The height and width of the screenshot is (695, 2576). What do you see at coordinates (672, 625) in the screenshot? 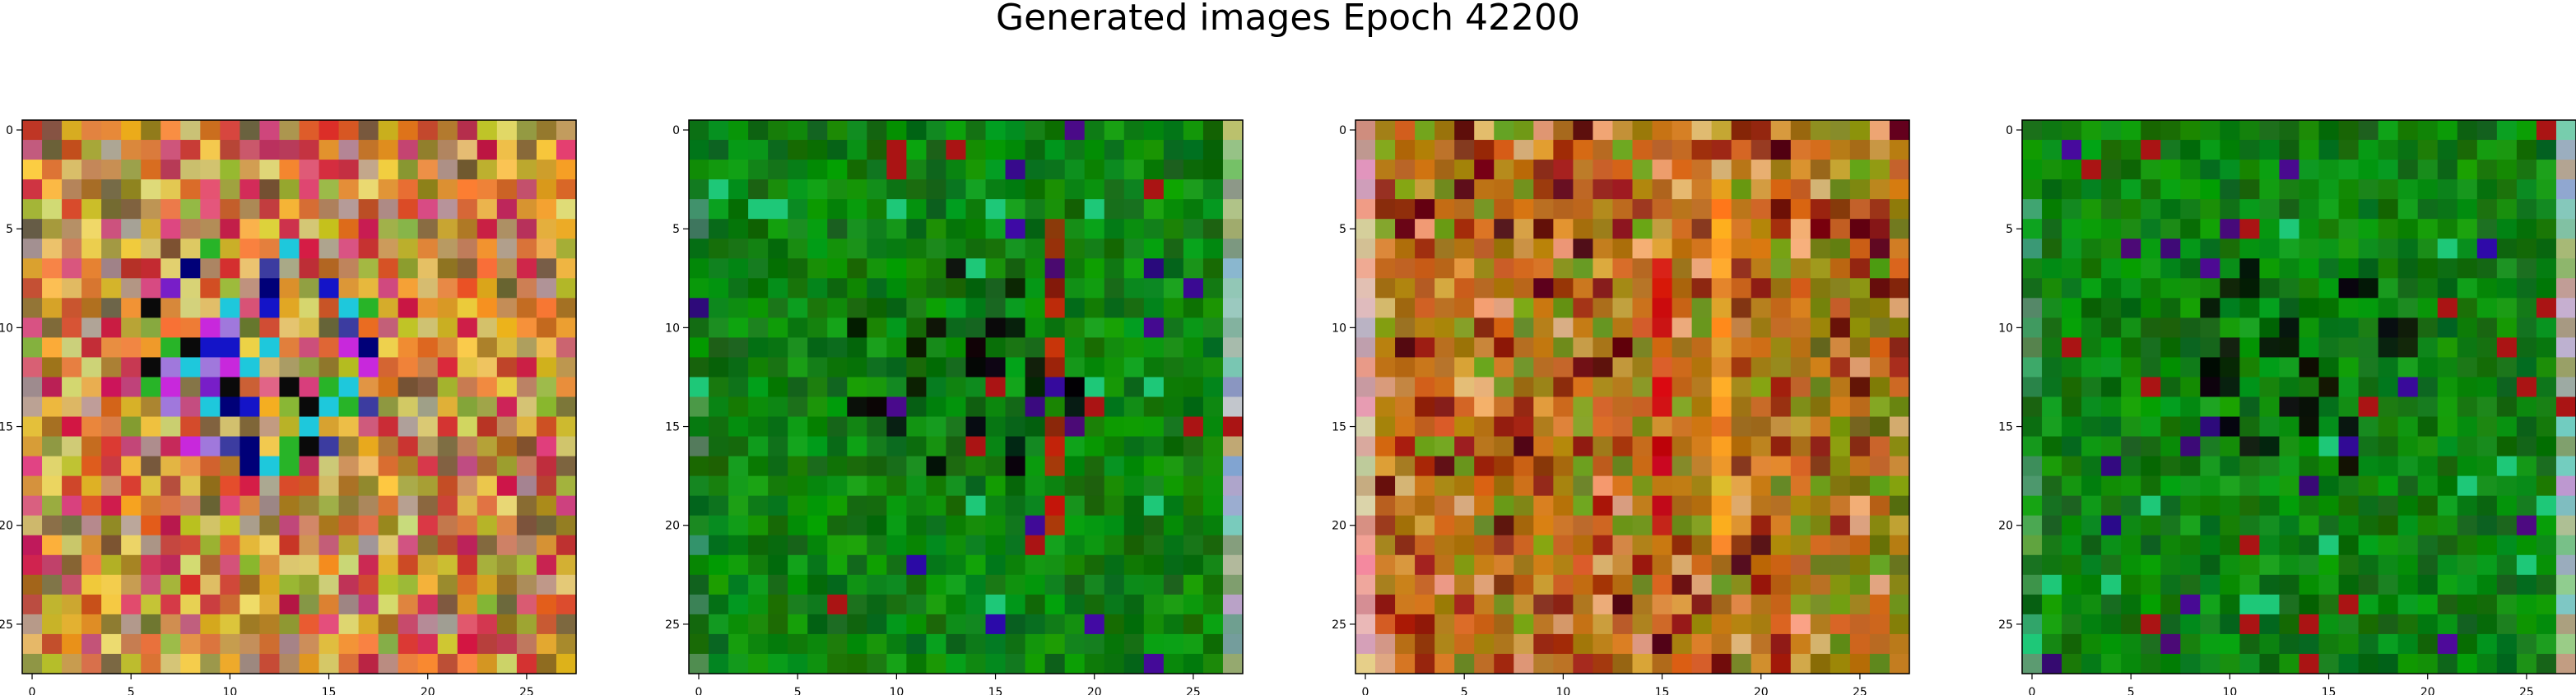
I see `y-tick-label: 25` at bounding box center [672, 625].